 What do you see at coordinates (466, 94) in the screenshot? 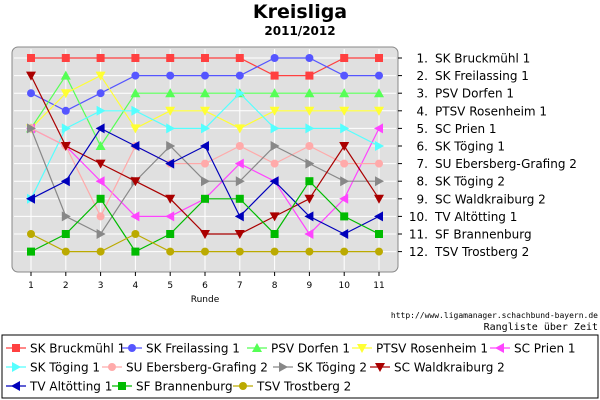
I see `rank-label: 3. PSV Dorfen 1` at bounding box center [466, 94].